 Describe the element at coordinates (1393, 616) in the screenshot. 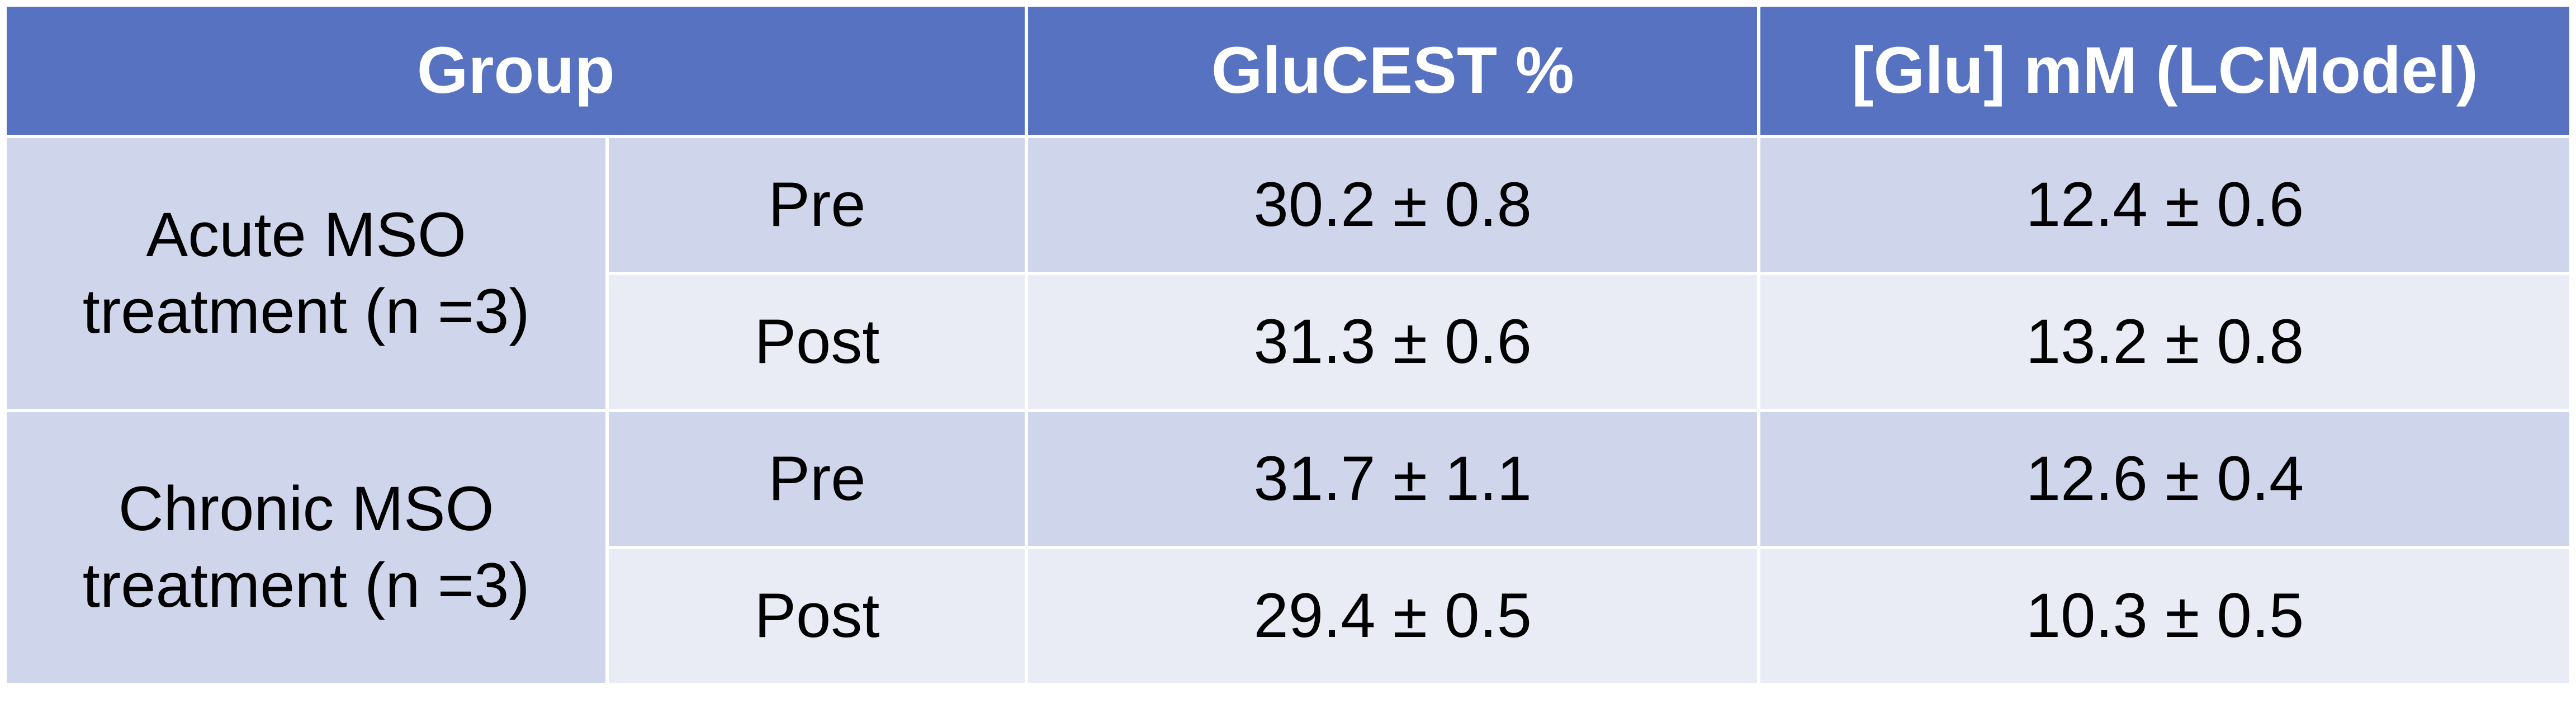

I see `value-cell: 29.4 ± 0.5` at that location.